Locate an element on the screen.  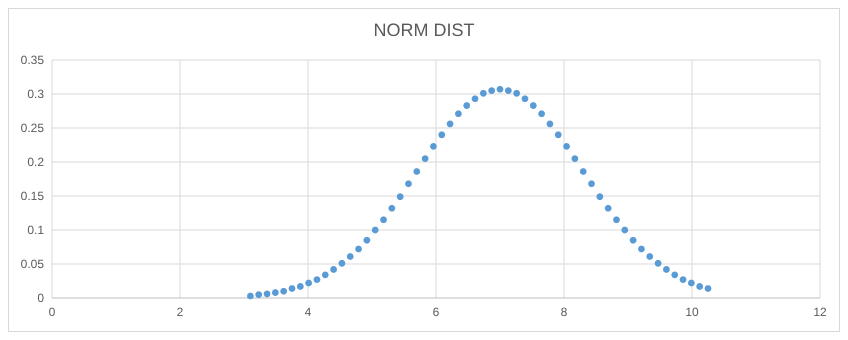
y-tick-label: 0.35 is located at coordinates (32, 60).